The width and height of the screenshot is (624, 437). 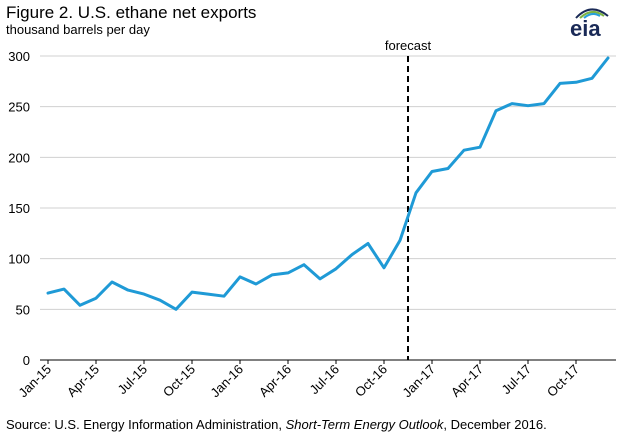 I want to click on y-tick-label: 50, so click(x=23, y=309).